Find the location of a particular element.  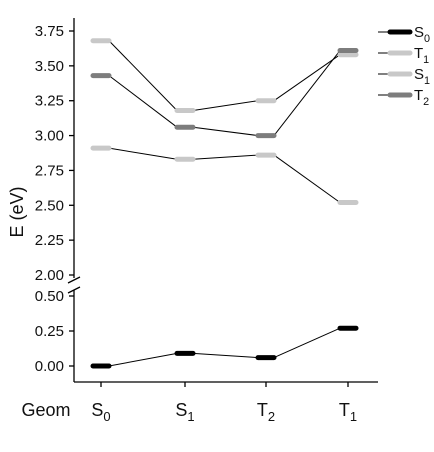

x-axis-prefix-label: Geom is located at coordinates (45, 410).